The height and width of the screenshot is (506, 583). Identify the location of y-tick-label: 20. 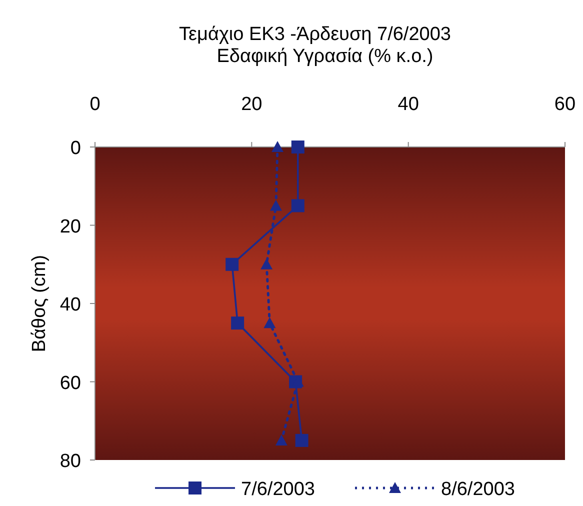
(70, 227).